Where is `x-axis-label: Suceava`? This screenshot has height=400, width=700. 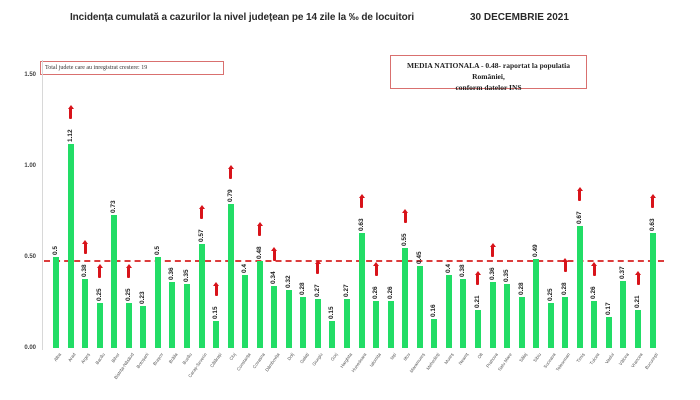
x-axis-label: Suceava is located at coordinates (549, 361).